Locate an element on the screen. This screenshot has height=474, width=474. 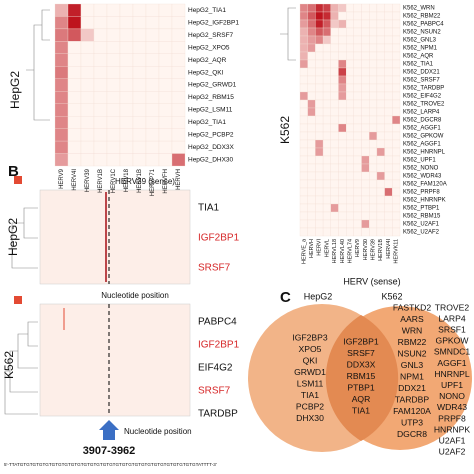
gene: DHX30 is located at coordinates (310, 418).